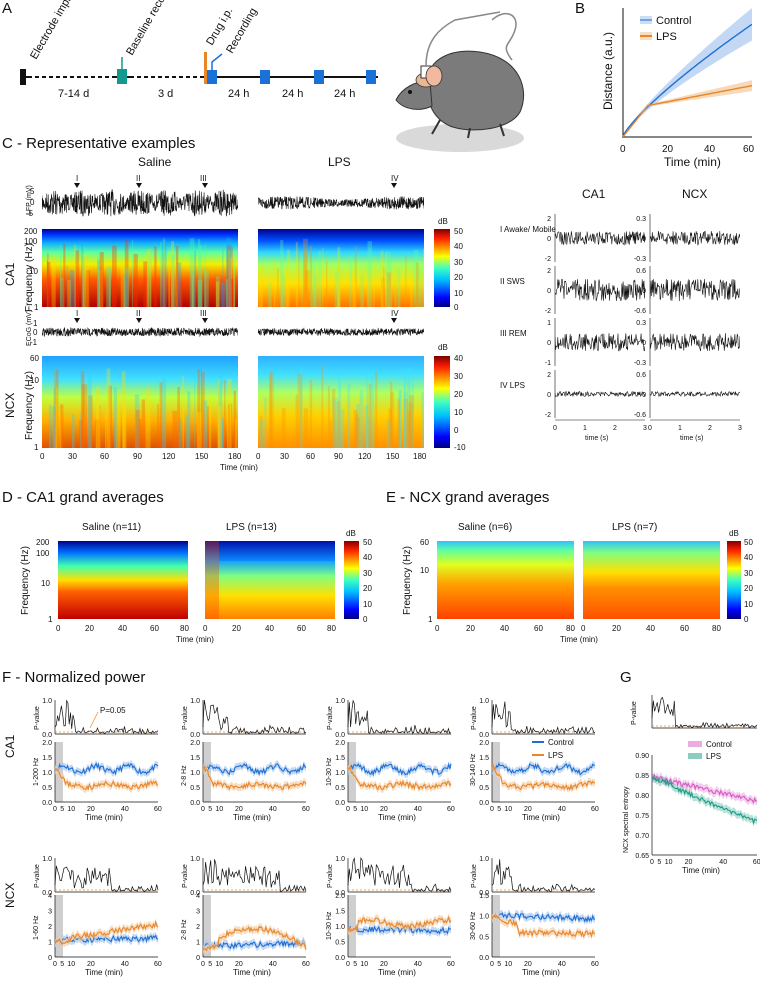 This screenshot has width=760, height=992. Describe the element at coordinates (365, 456) in the screenshot. I see `svg-text: 120` at that location.